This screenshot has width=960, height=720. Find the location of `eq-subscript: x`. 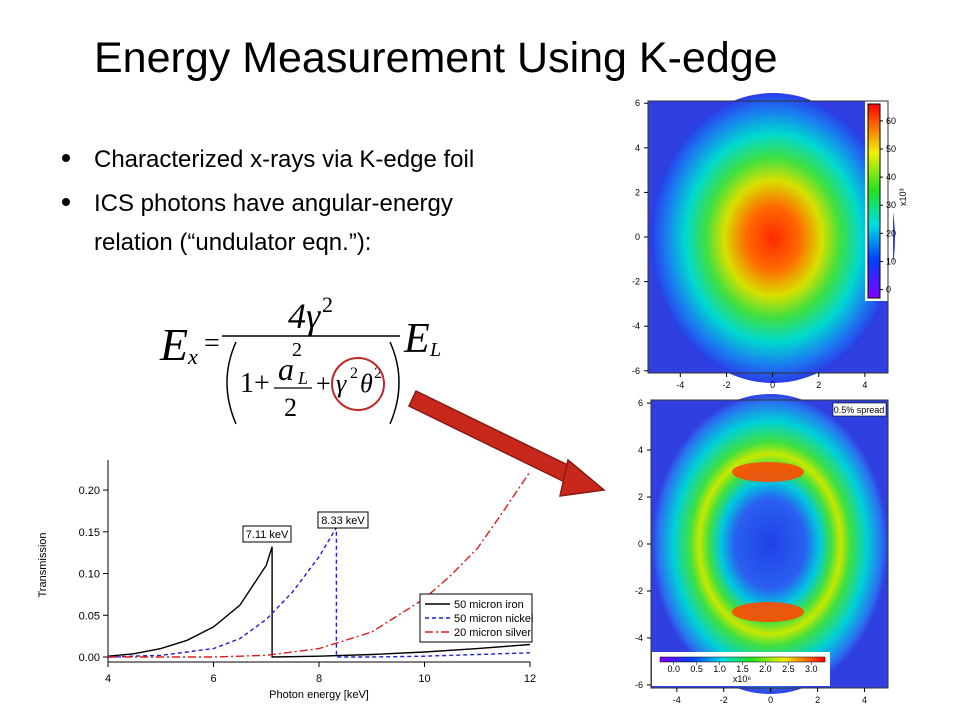

eq-subscript: x is located at coordinates (192, 356).